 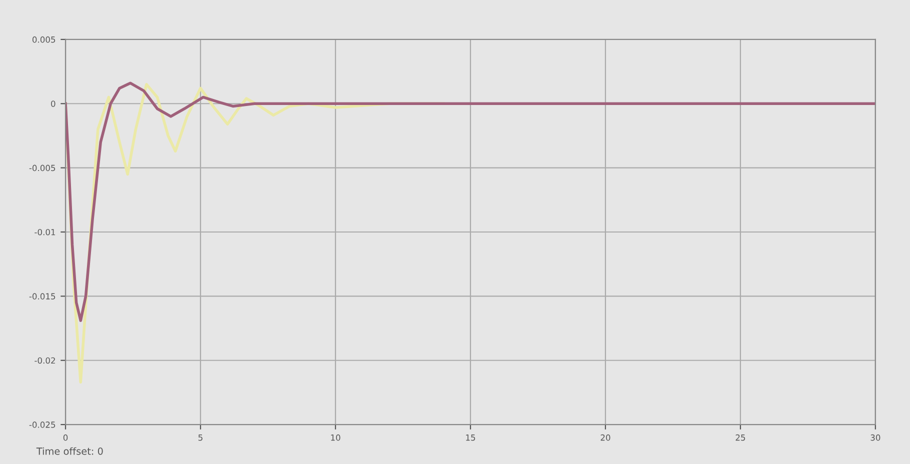 I want to click on x-tick-label: 20, so click(x=605, y=437).